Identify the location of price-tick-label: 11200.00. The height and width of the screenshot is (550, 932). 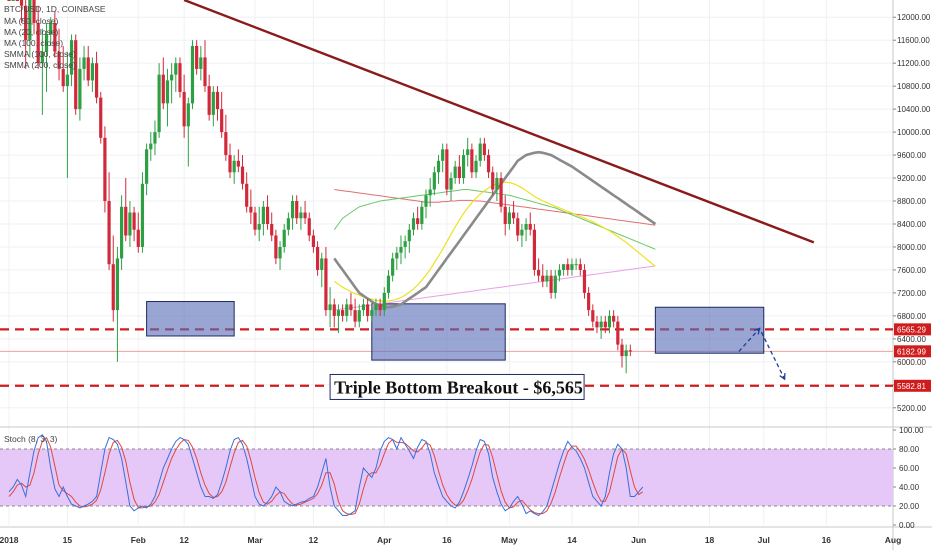
(913, 63).